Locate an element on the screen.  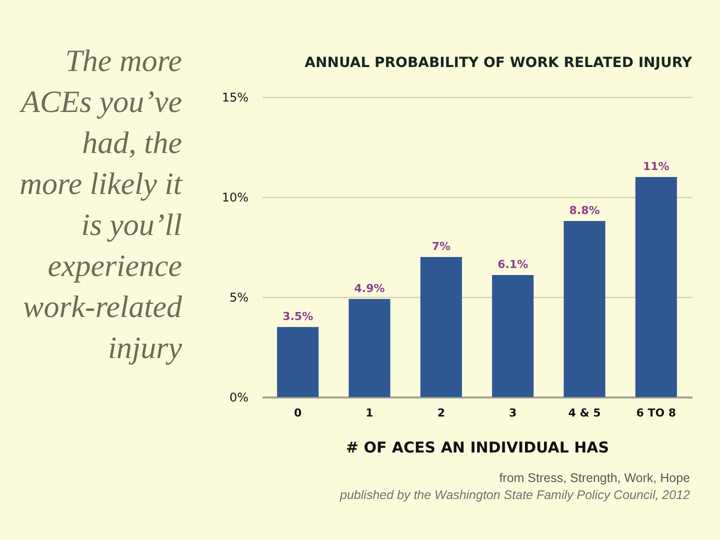
x-tick-label: 2 is located at coordinates (441, 413).